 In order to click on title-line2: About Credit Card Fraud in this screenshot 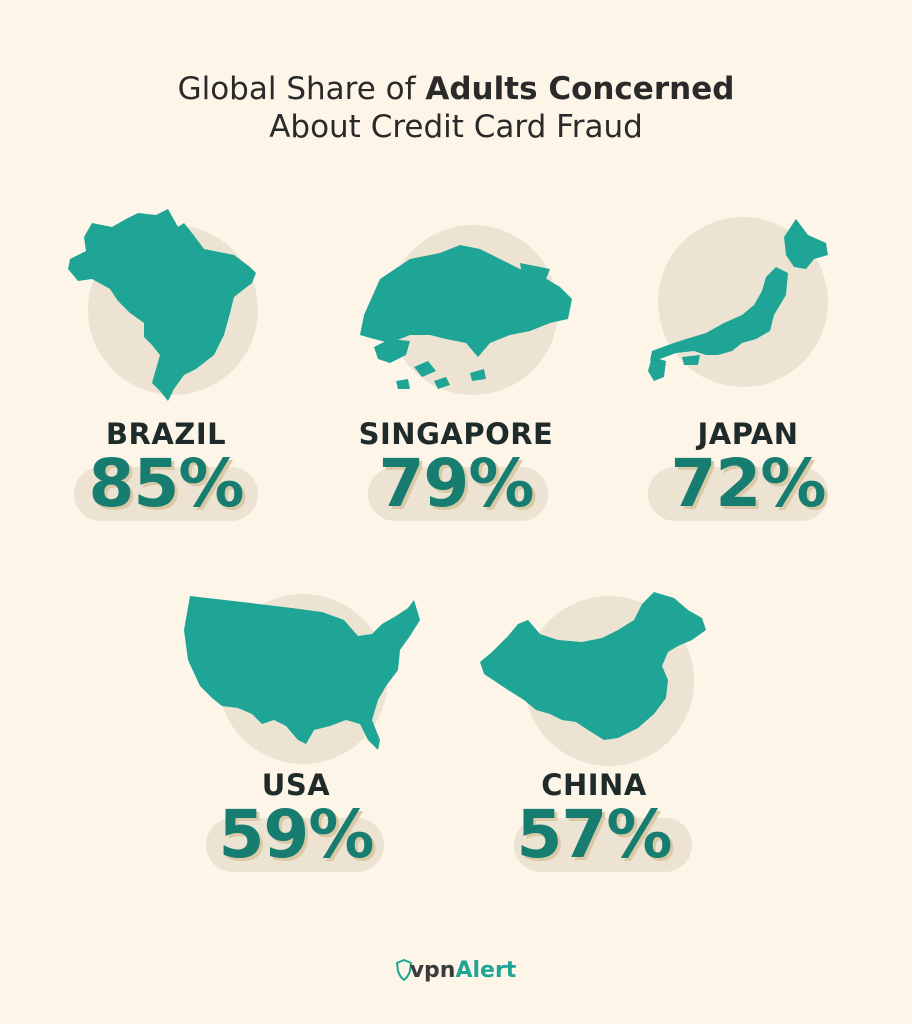, I will do `click(456, 127)`.